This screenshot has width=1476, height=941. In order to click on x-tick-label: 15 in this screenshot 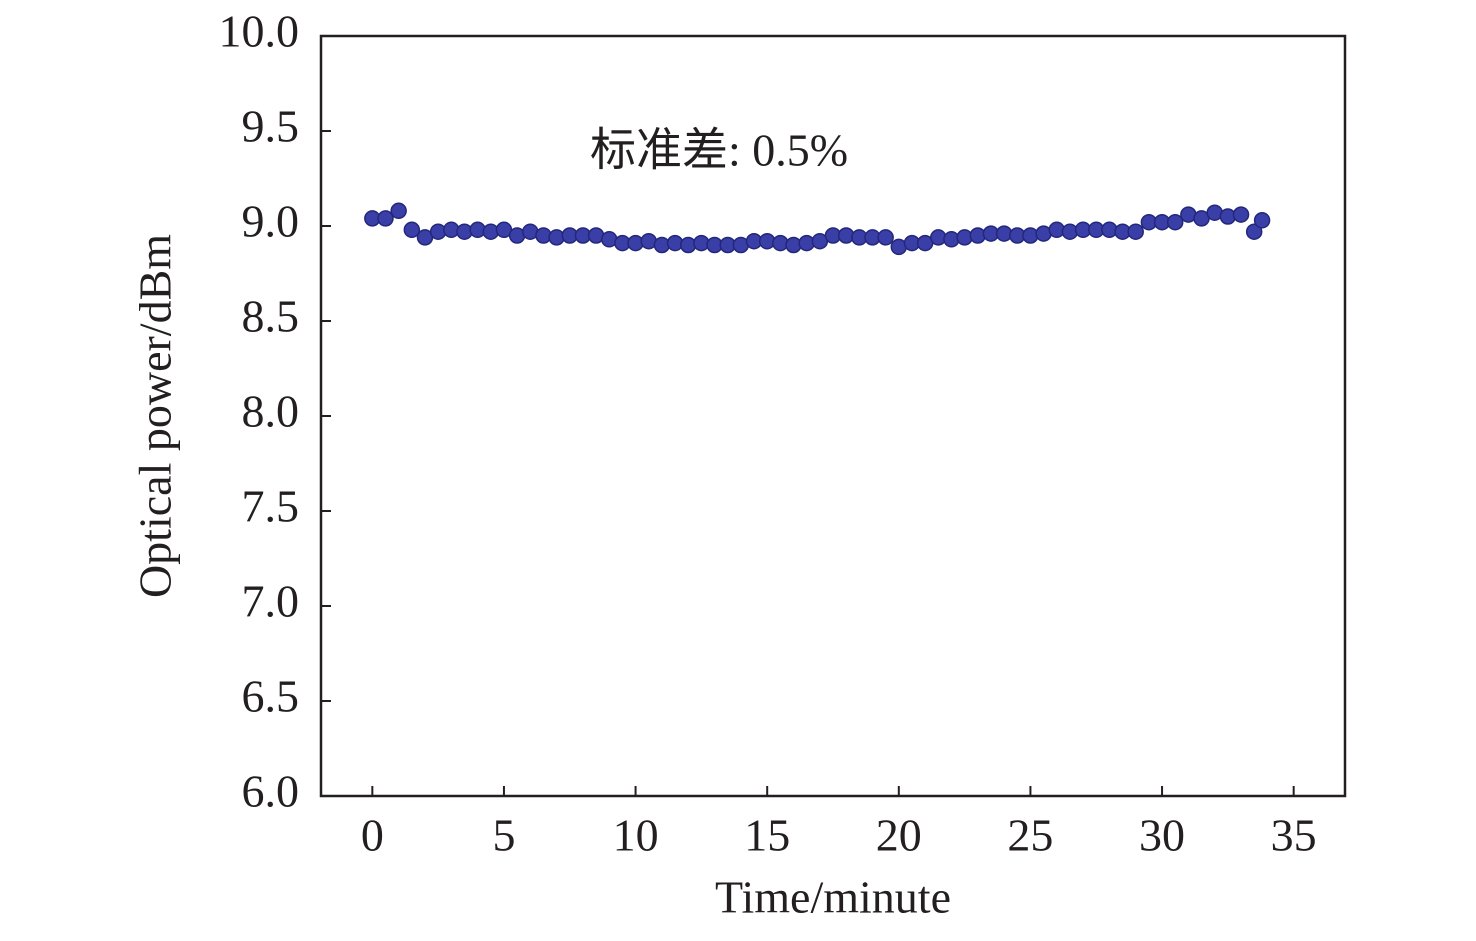, I will do `click(767, 835)`.